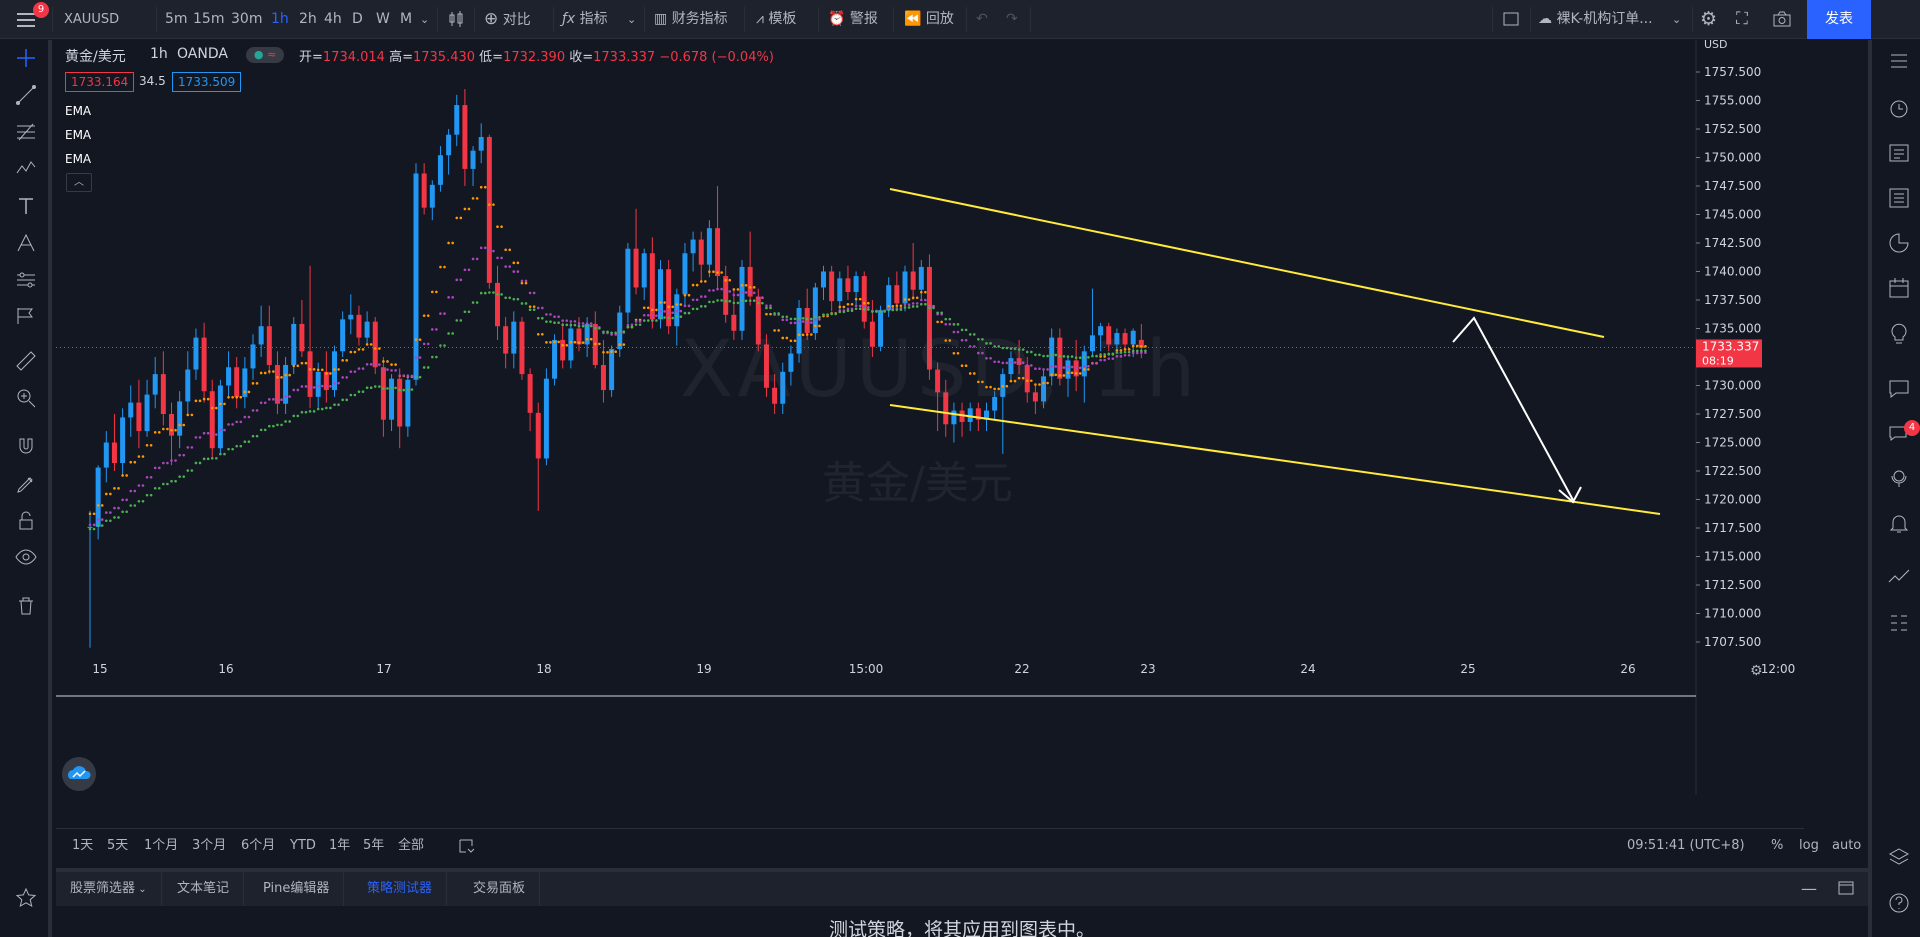 The height and width of the screenshot is (937, 1920). I want to click on text-tool-icon, so click(26, 206).